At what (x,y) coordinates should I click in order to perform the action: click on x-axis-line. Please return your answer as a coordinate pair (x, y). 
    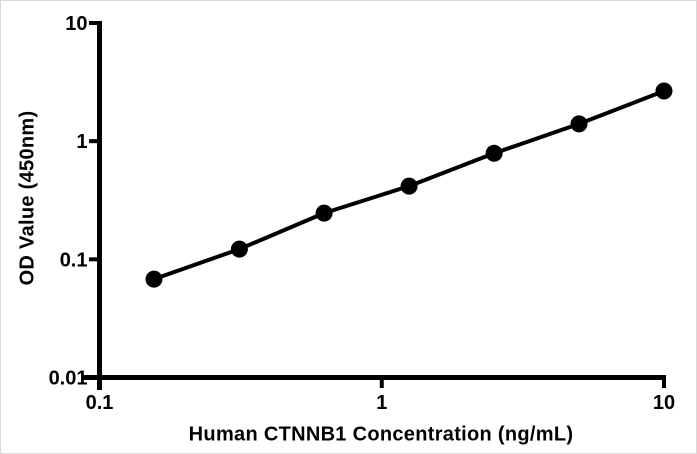
    Looking at the image, I should click on (374, 377).